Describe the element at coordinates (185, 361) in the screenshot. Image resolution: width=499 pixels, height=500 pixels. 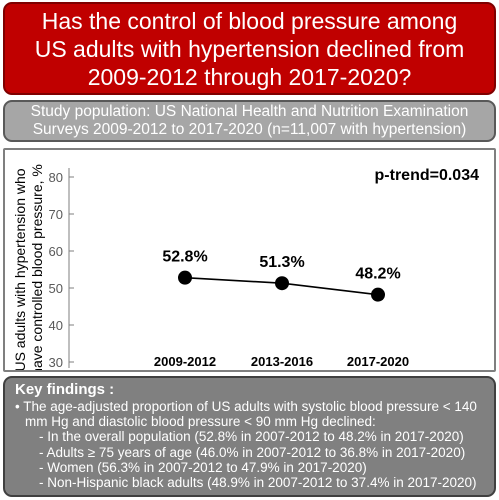
I see `x-tick-label: 2009-2012` at that location.